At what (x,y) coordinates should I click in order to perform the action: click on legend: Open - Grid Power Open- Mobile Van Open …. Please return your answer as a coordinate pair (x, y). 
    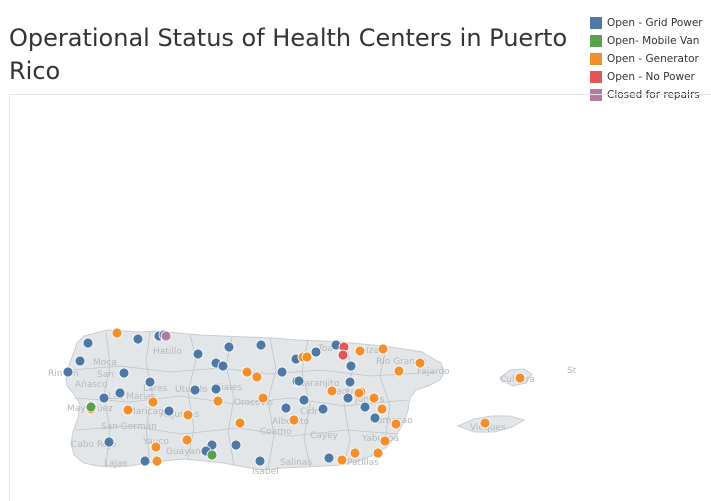
    Looking at the image, I should click on (646, 59).